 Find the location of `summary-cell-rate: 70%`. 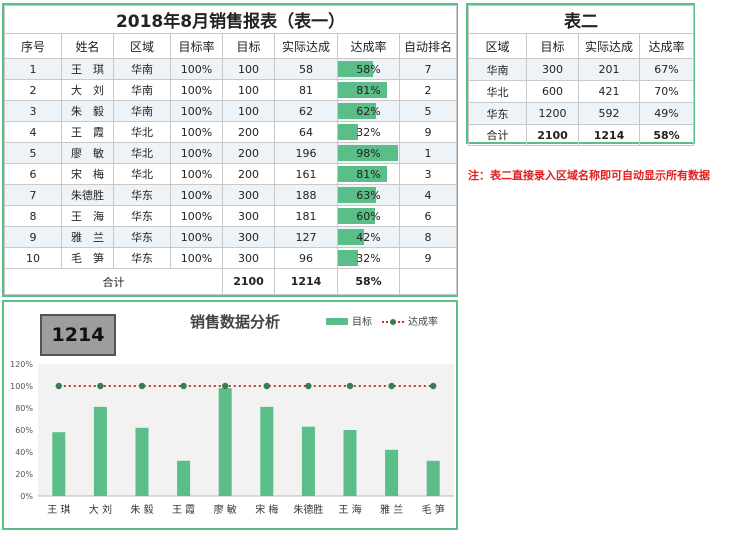

summary-cell-rate: 70% is located at coordinates (666, 91).